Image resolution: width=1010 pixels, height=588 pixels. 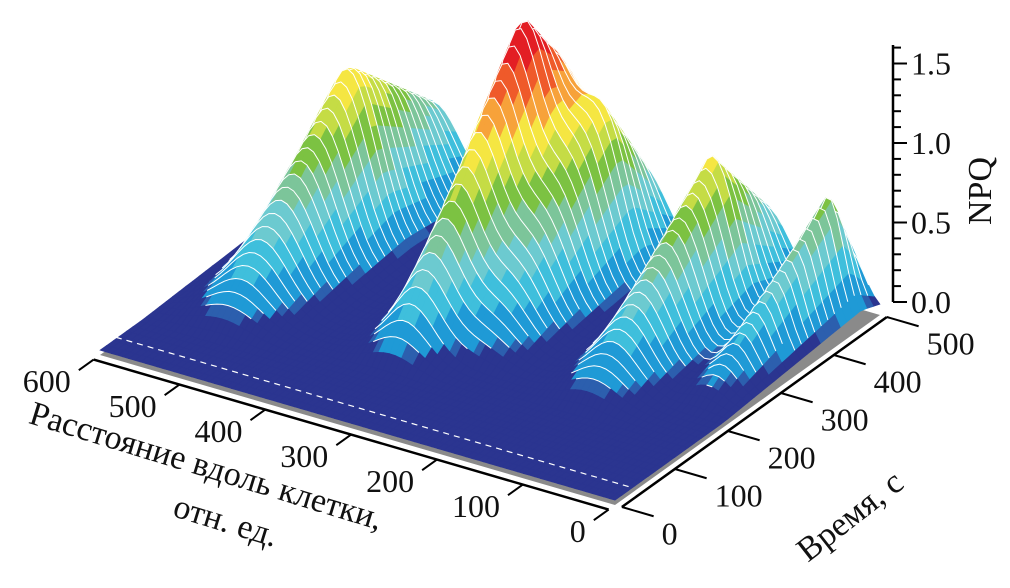 What do you see at coordinates (931, 64) in the screenshot?
I see `z-tick-label: 1.5` at bounding box center [931, 64].